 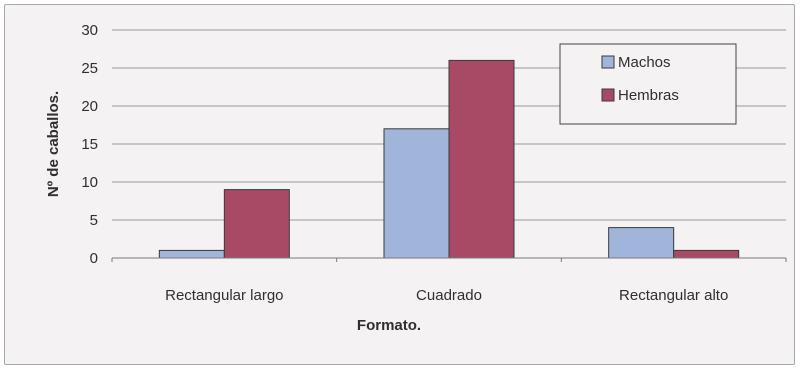 I want to click on x-tick-label: Rectangular alto, so click(x=673, y=295).